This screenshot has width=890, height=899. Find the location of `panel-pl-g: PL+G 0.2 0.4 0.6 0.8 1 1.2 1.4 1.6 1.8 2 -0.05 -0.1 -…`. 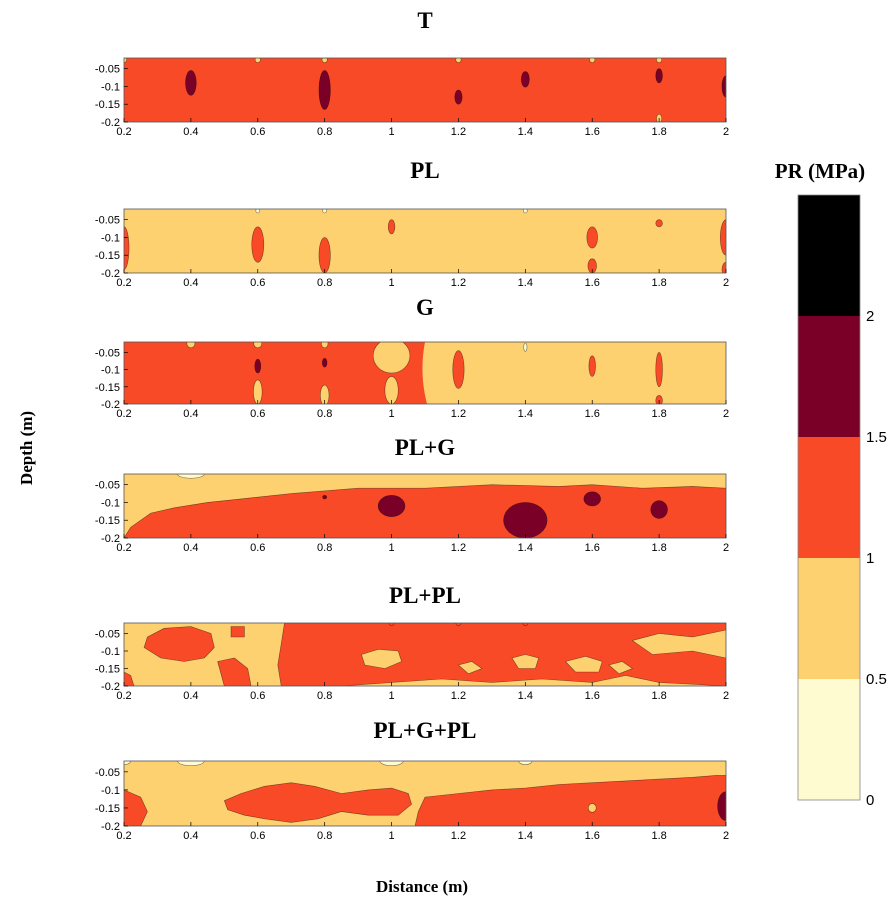

panel-pl-g: PL+G 0.2 0.4 0.6 0.8 1 1.2 1.4 1.6 1.8 2 -0.05 -0.1 -… is located at coordinates (412, 494).